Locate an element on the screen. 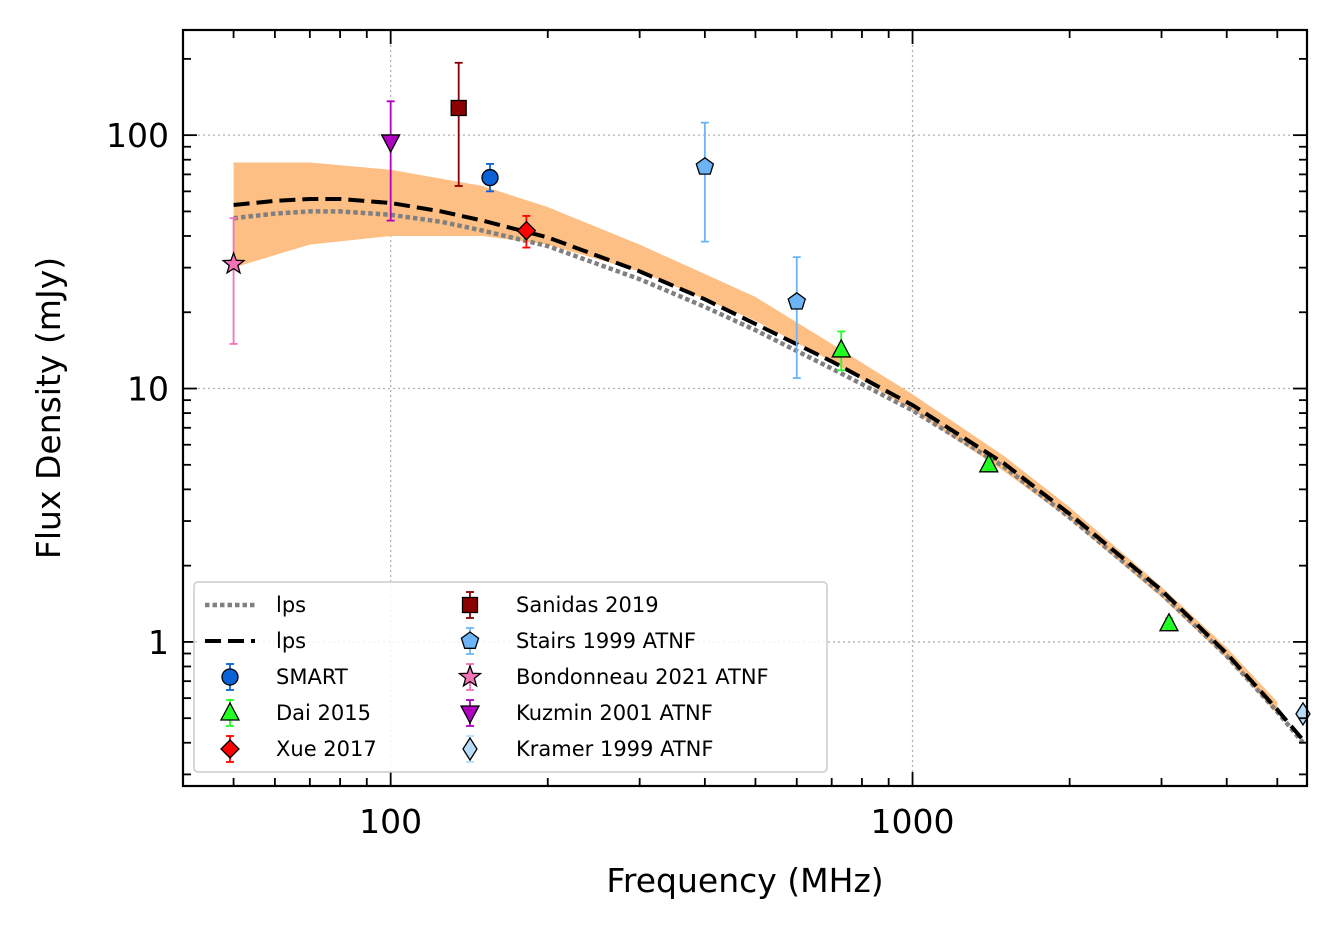  legend-entry: Xue 2017 is located at coordinates (298, 749).